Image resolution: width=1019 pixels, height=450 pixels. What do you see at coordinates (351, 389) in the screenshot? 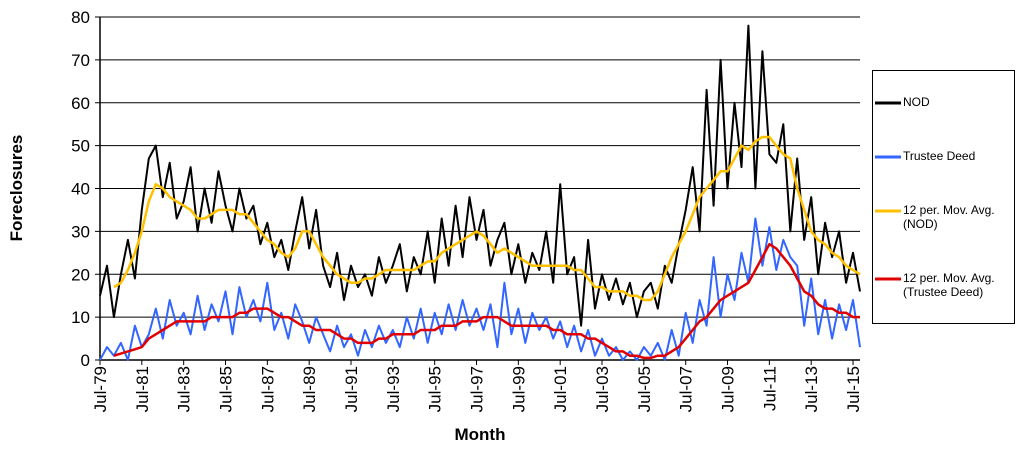
I see `x-tick-label: Jul-91` at bounding box center [351, 389].